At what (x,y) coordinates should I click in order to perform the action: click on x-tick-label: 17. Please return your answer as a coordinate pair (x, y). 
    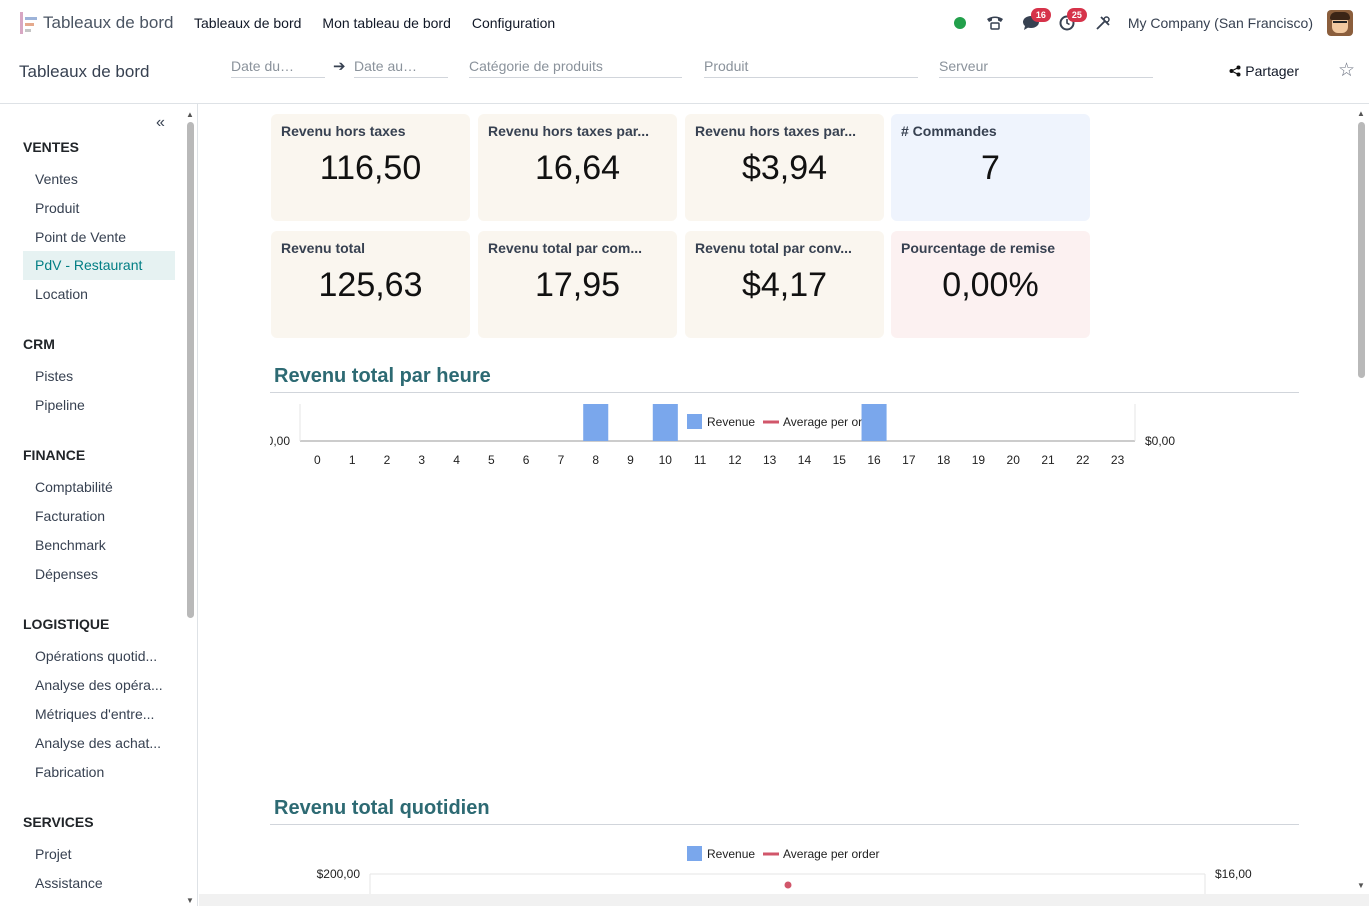
    Looking at the image, I should click on (909, 460).